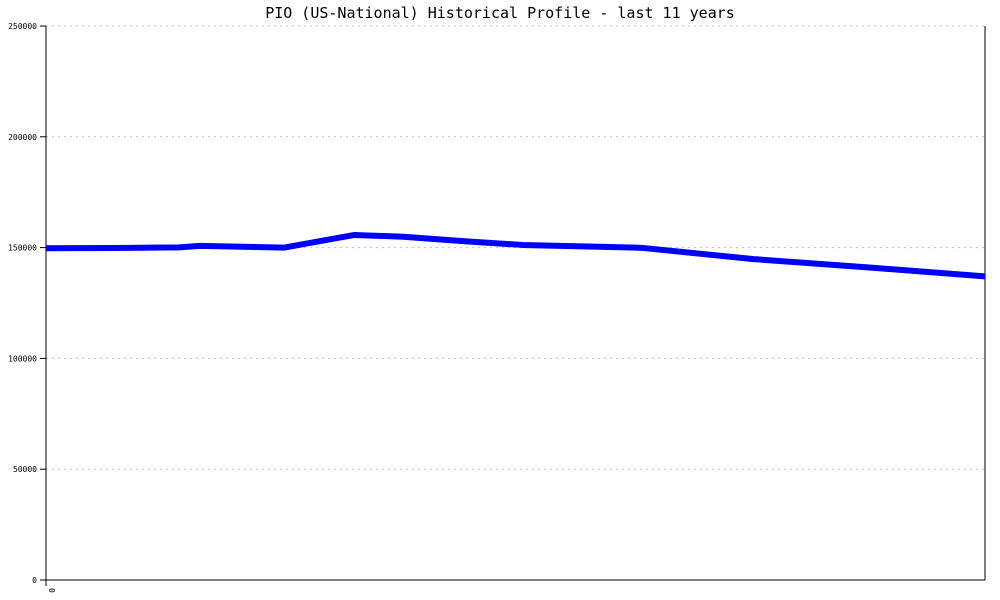 The height and width of the screenshot is (600, 1000). Describe the element at coordinates (25, 469) in the screenshot. I see `y-tick-label: 50000` at that location.